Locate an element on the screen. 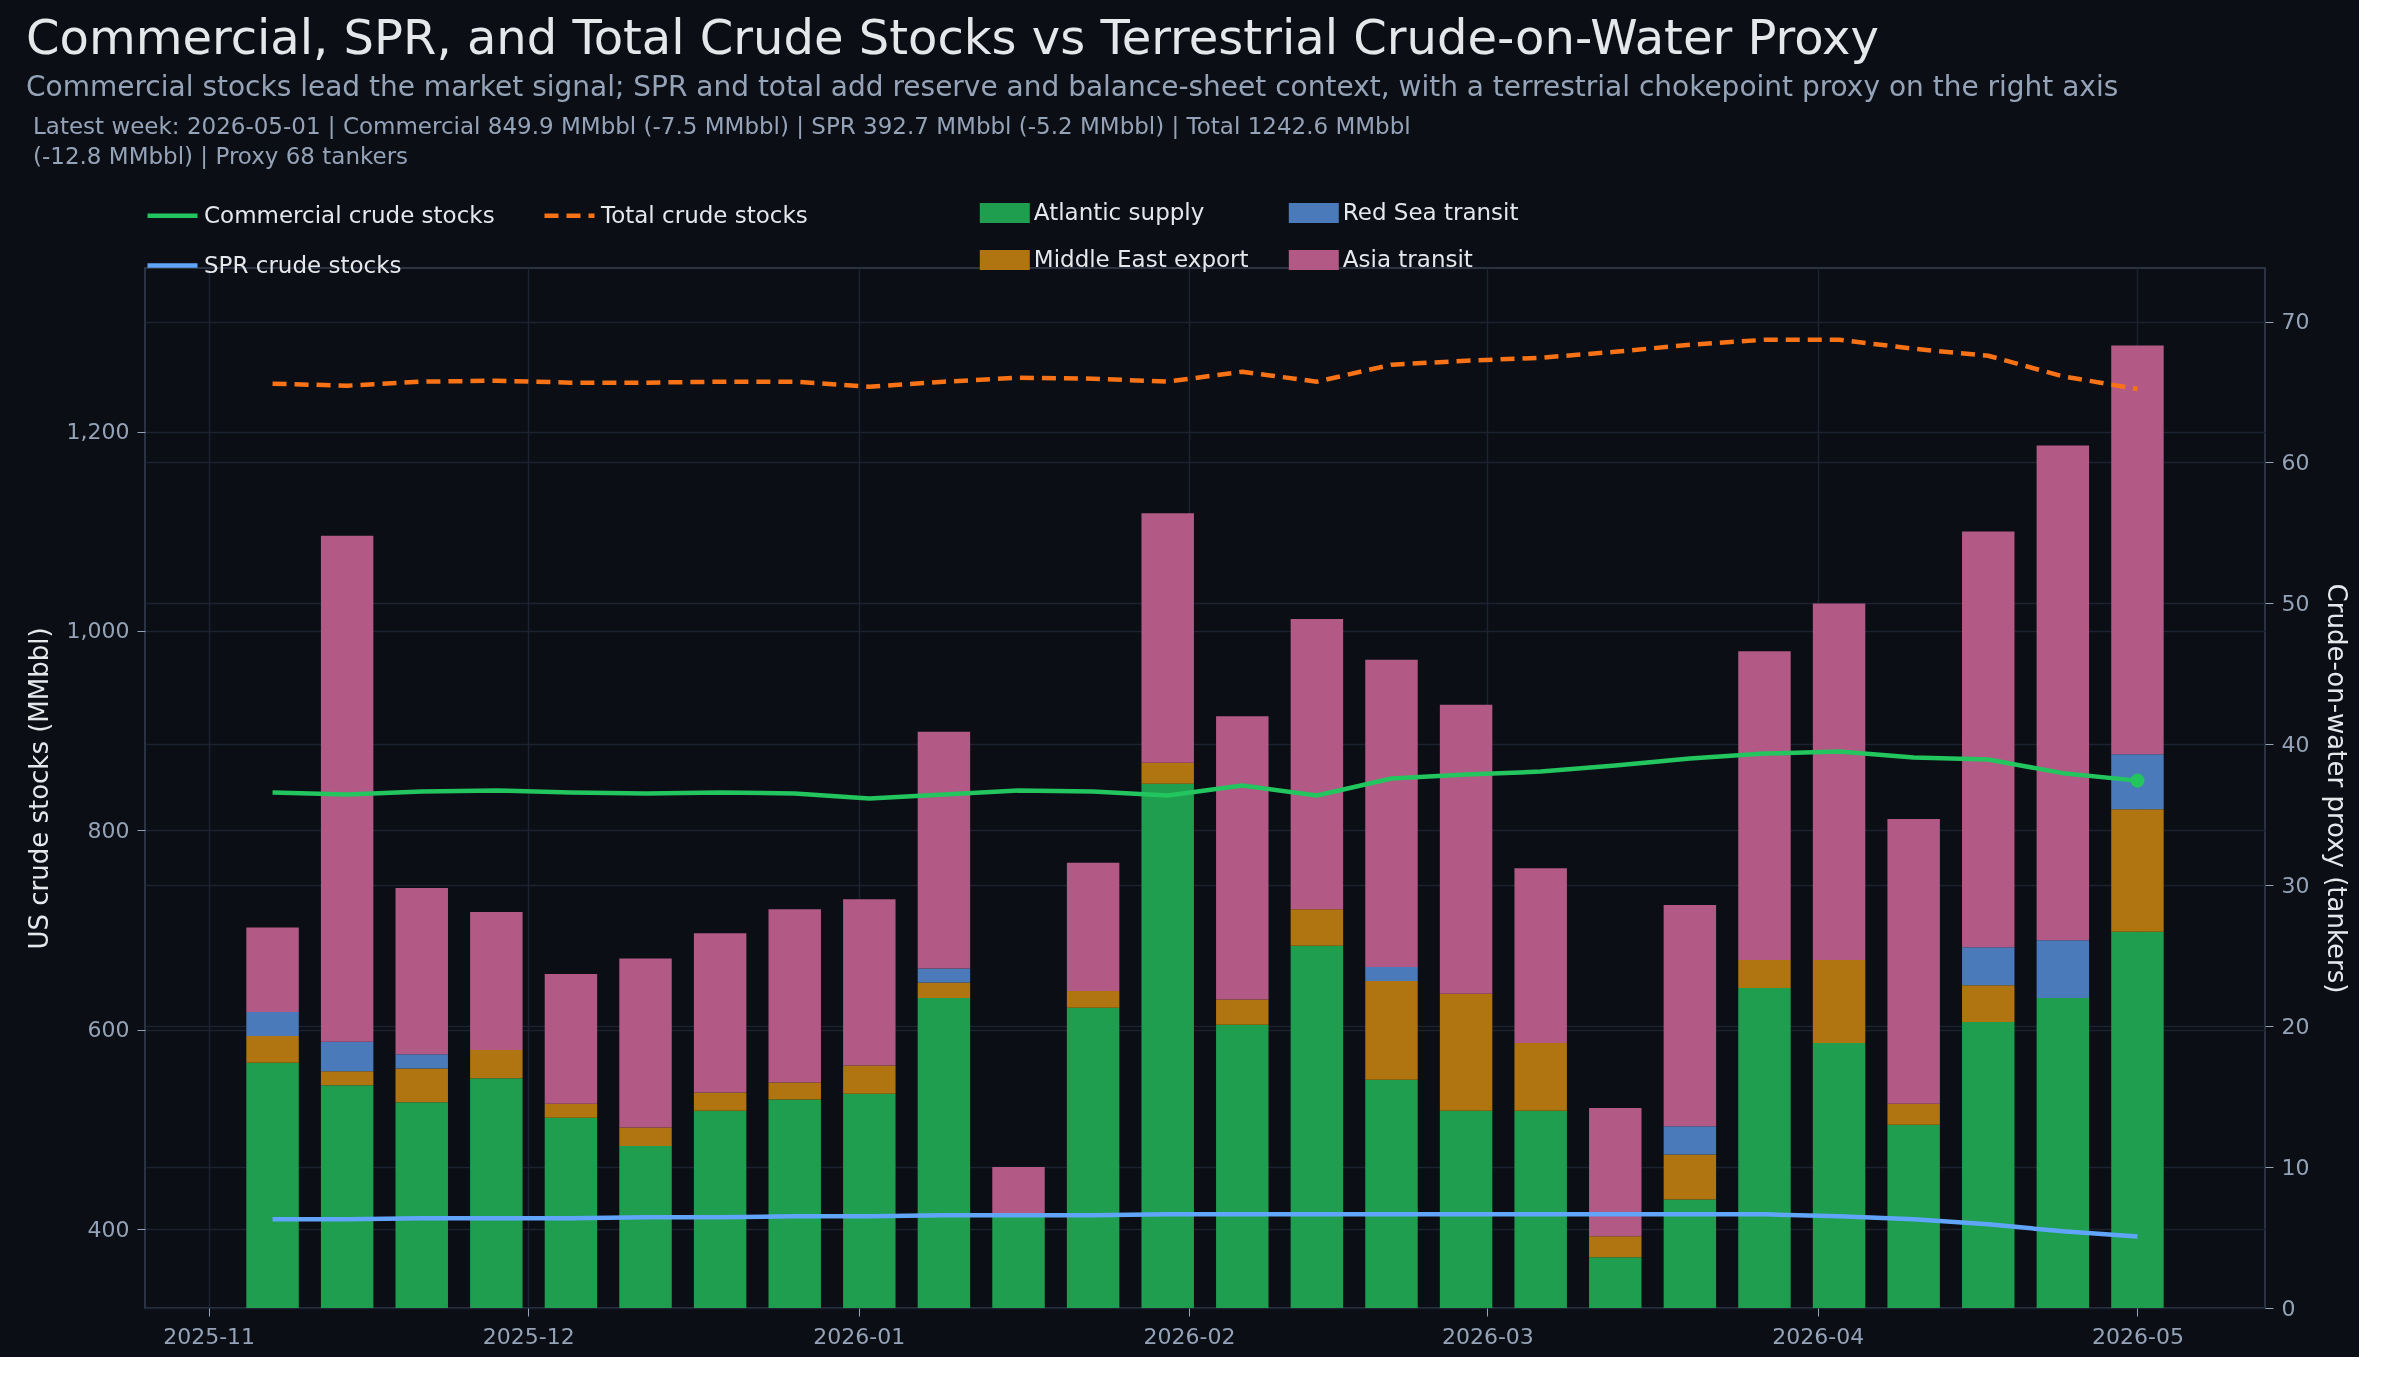 This screenshot has width=2397, height=1398. x-tick-label: 2026-01 is located at coordinates (859, 1336).